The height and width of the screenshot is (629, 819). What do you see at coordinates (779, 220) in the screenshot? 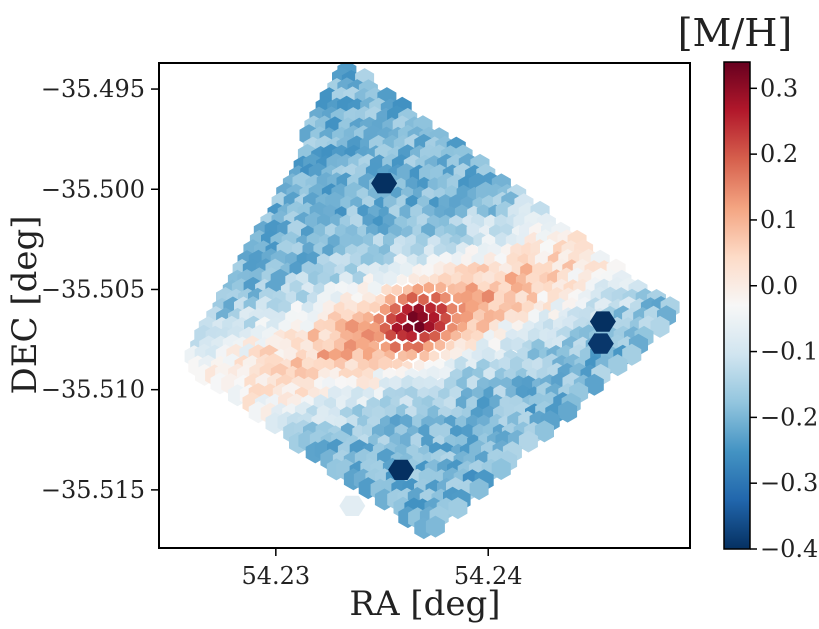
I see `colorbar-tick-label: 0.1` at bounding box center [779, 220].